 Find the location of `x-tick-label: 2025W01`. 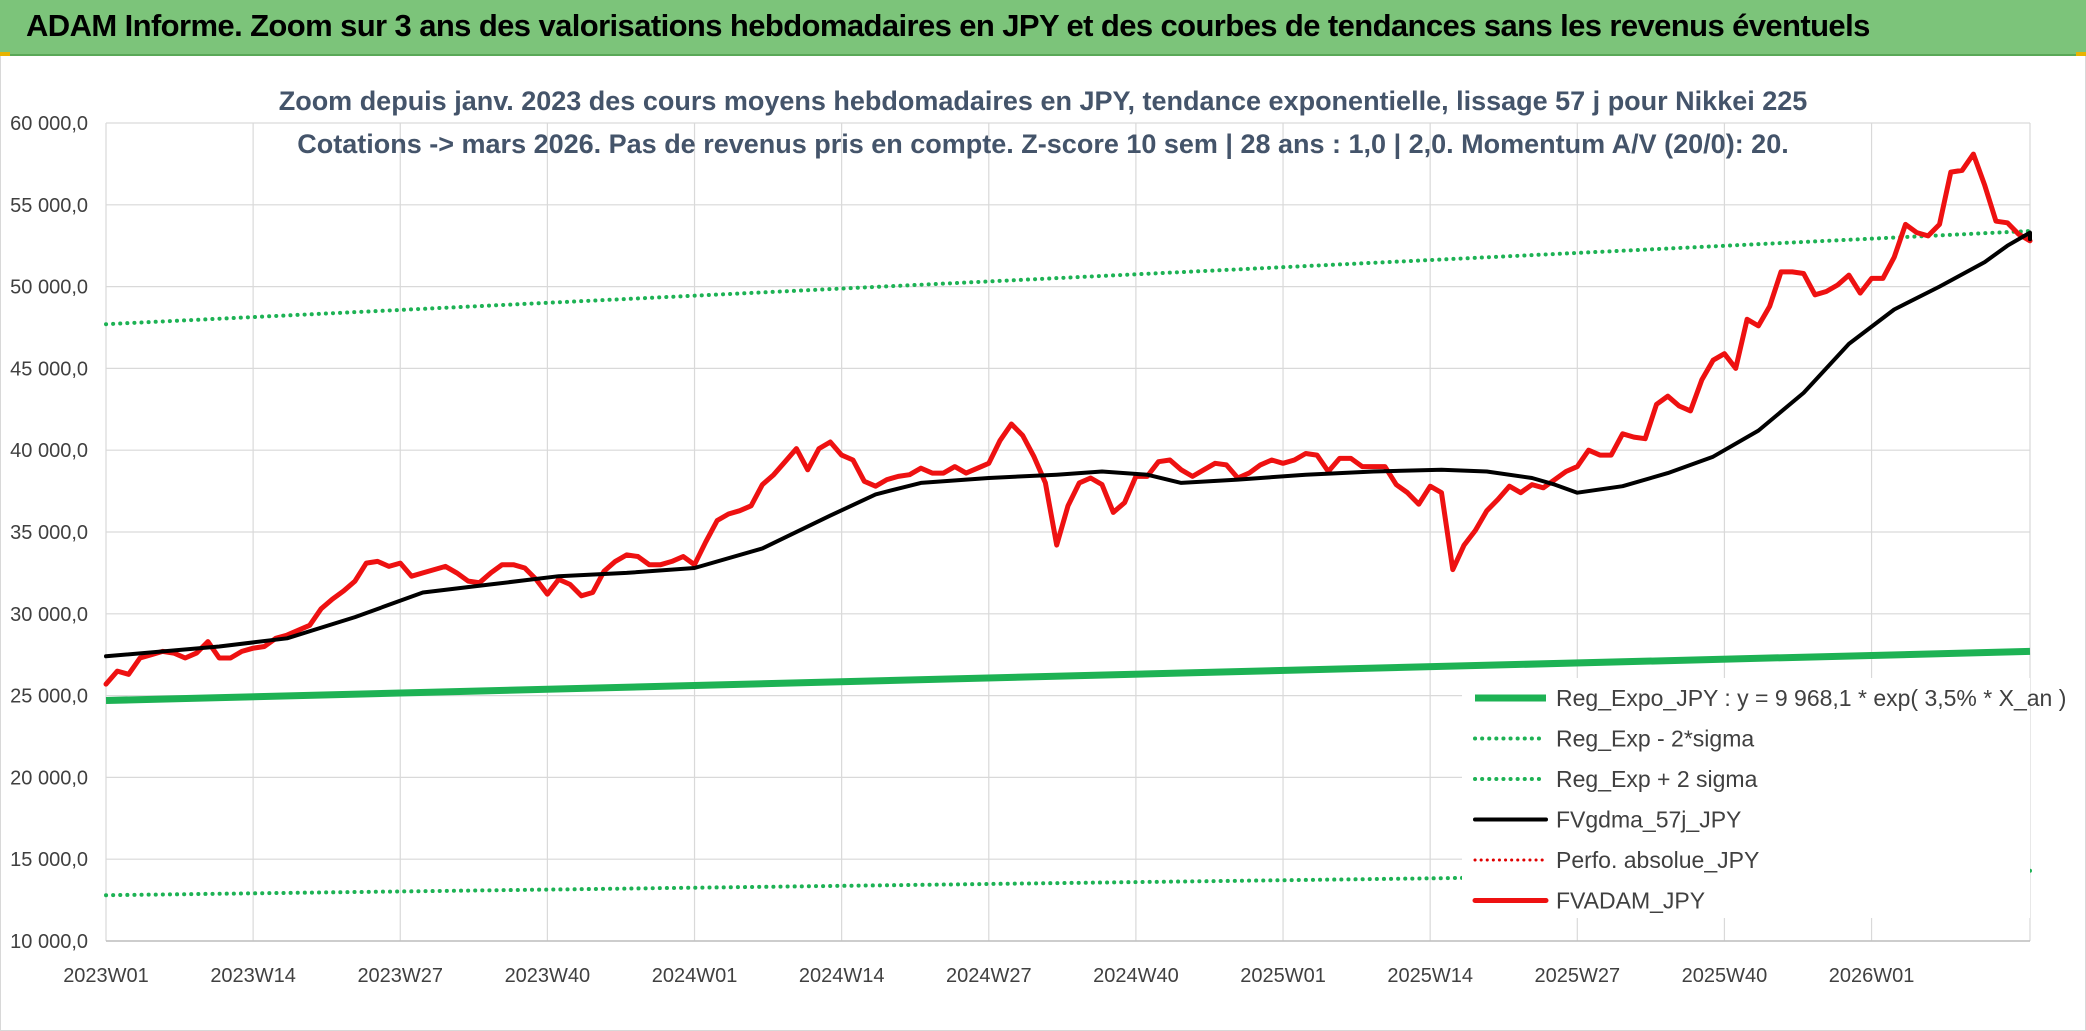

x-tick-label: 2025W01 is located at coordinates (1283, 976).